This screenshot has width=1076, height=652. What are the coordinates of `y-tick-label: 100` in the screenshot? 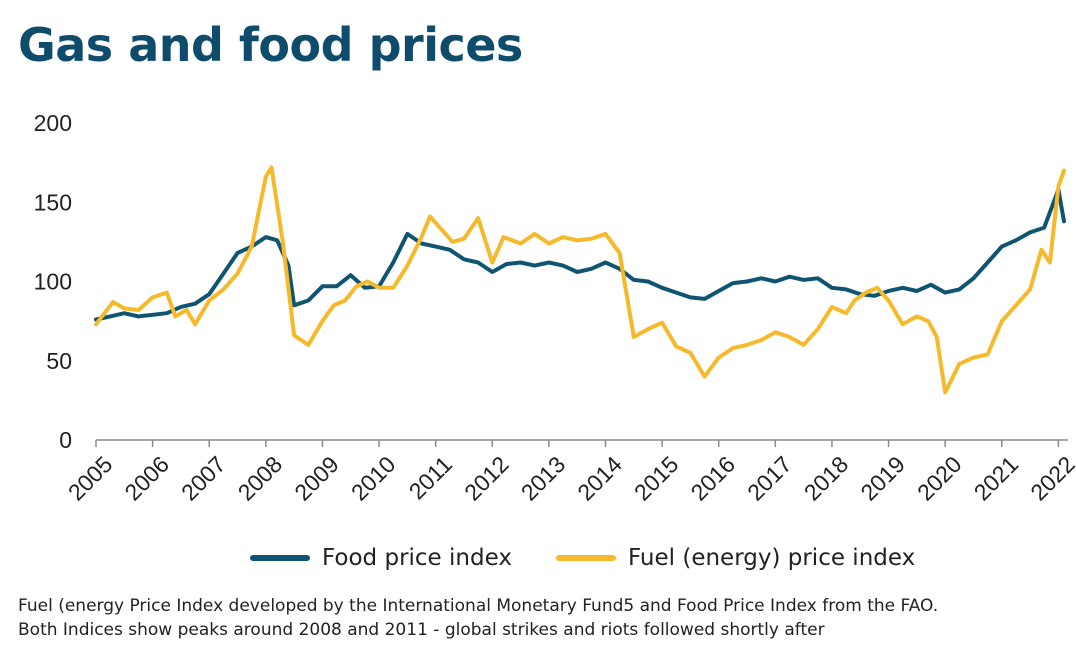 It's located at (53, 282).